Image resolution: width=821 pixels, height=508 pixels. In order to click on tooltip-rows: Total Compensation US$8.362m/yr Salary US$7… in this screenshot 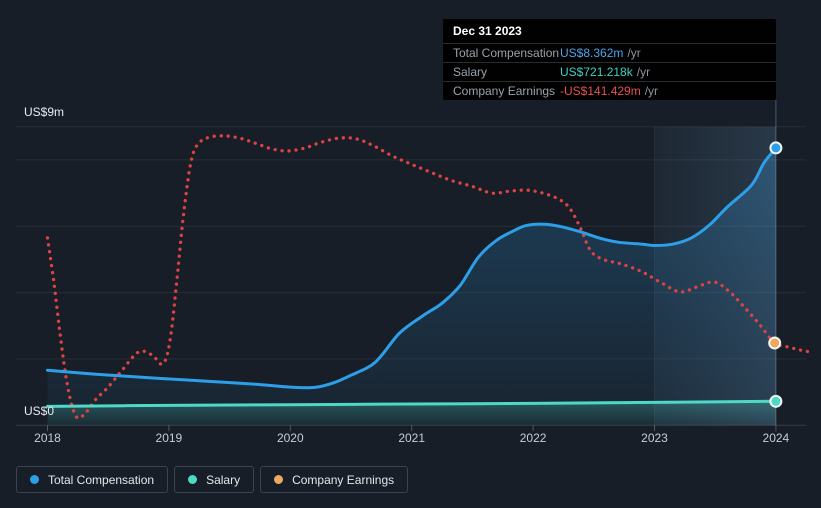, I will do `click(609, 71)`.